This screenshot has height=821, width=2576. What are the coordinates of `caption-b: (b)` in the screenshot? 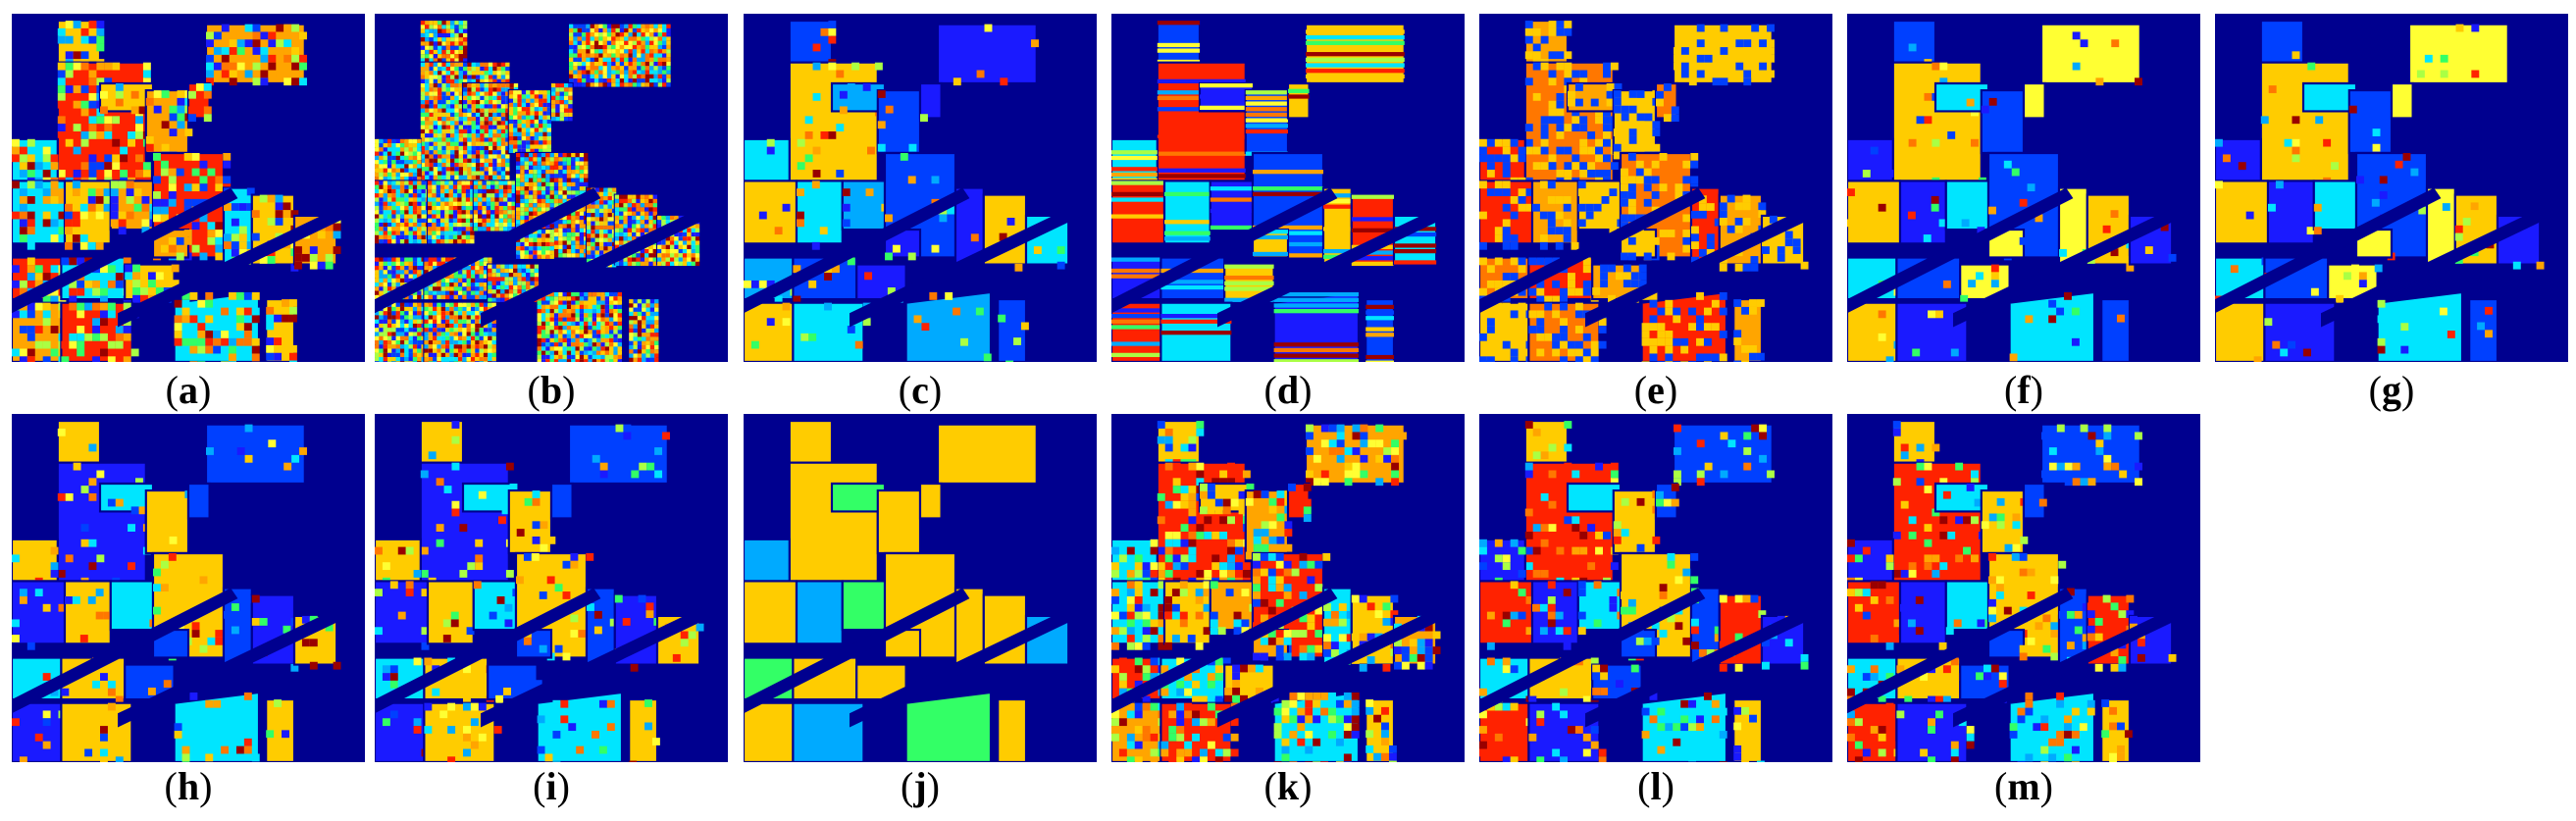 It's located at (551, 390).